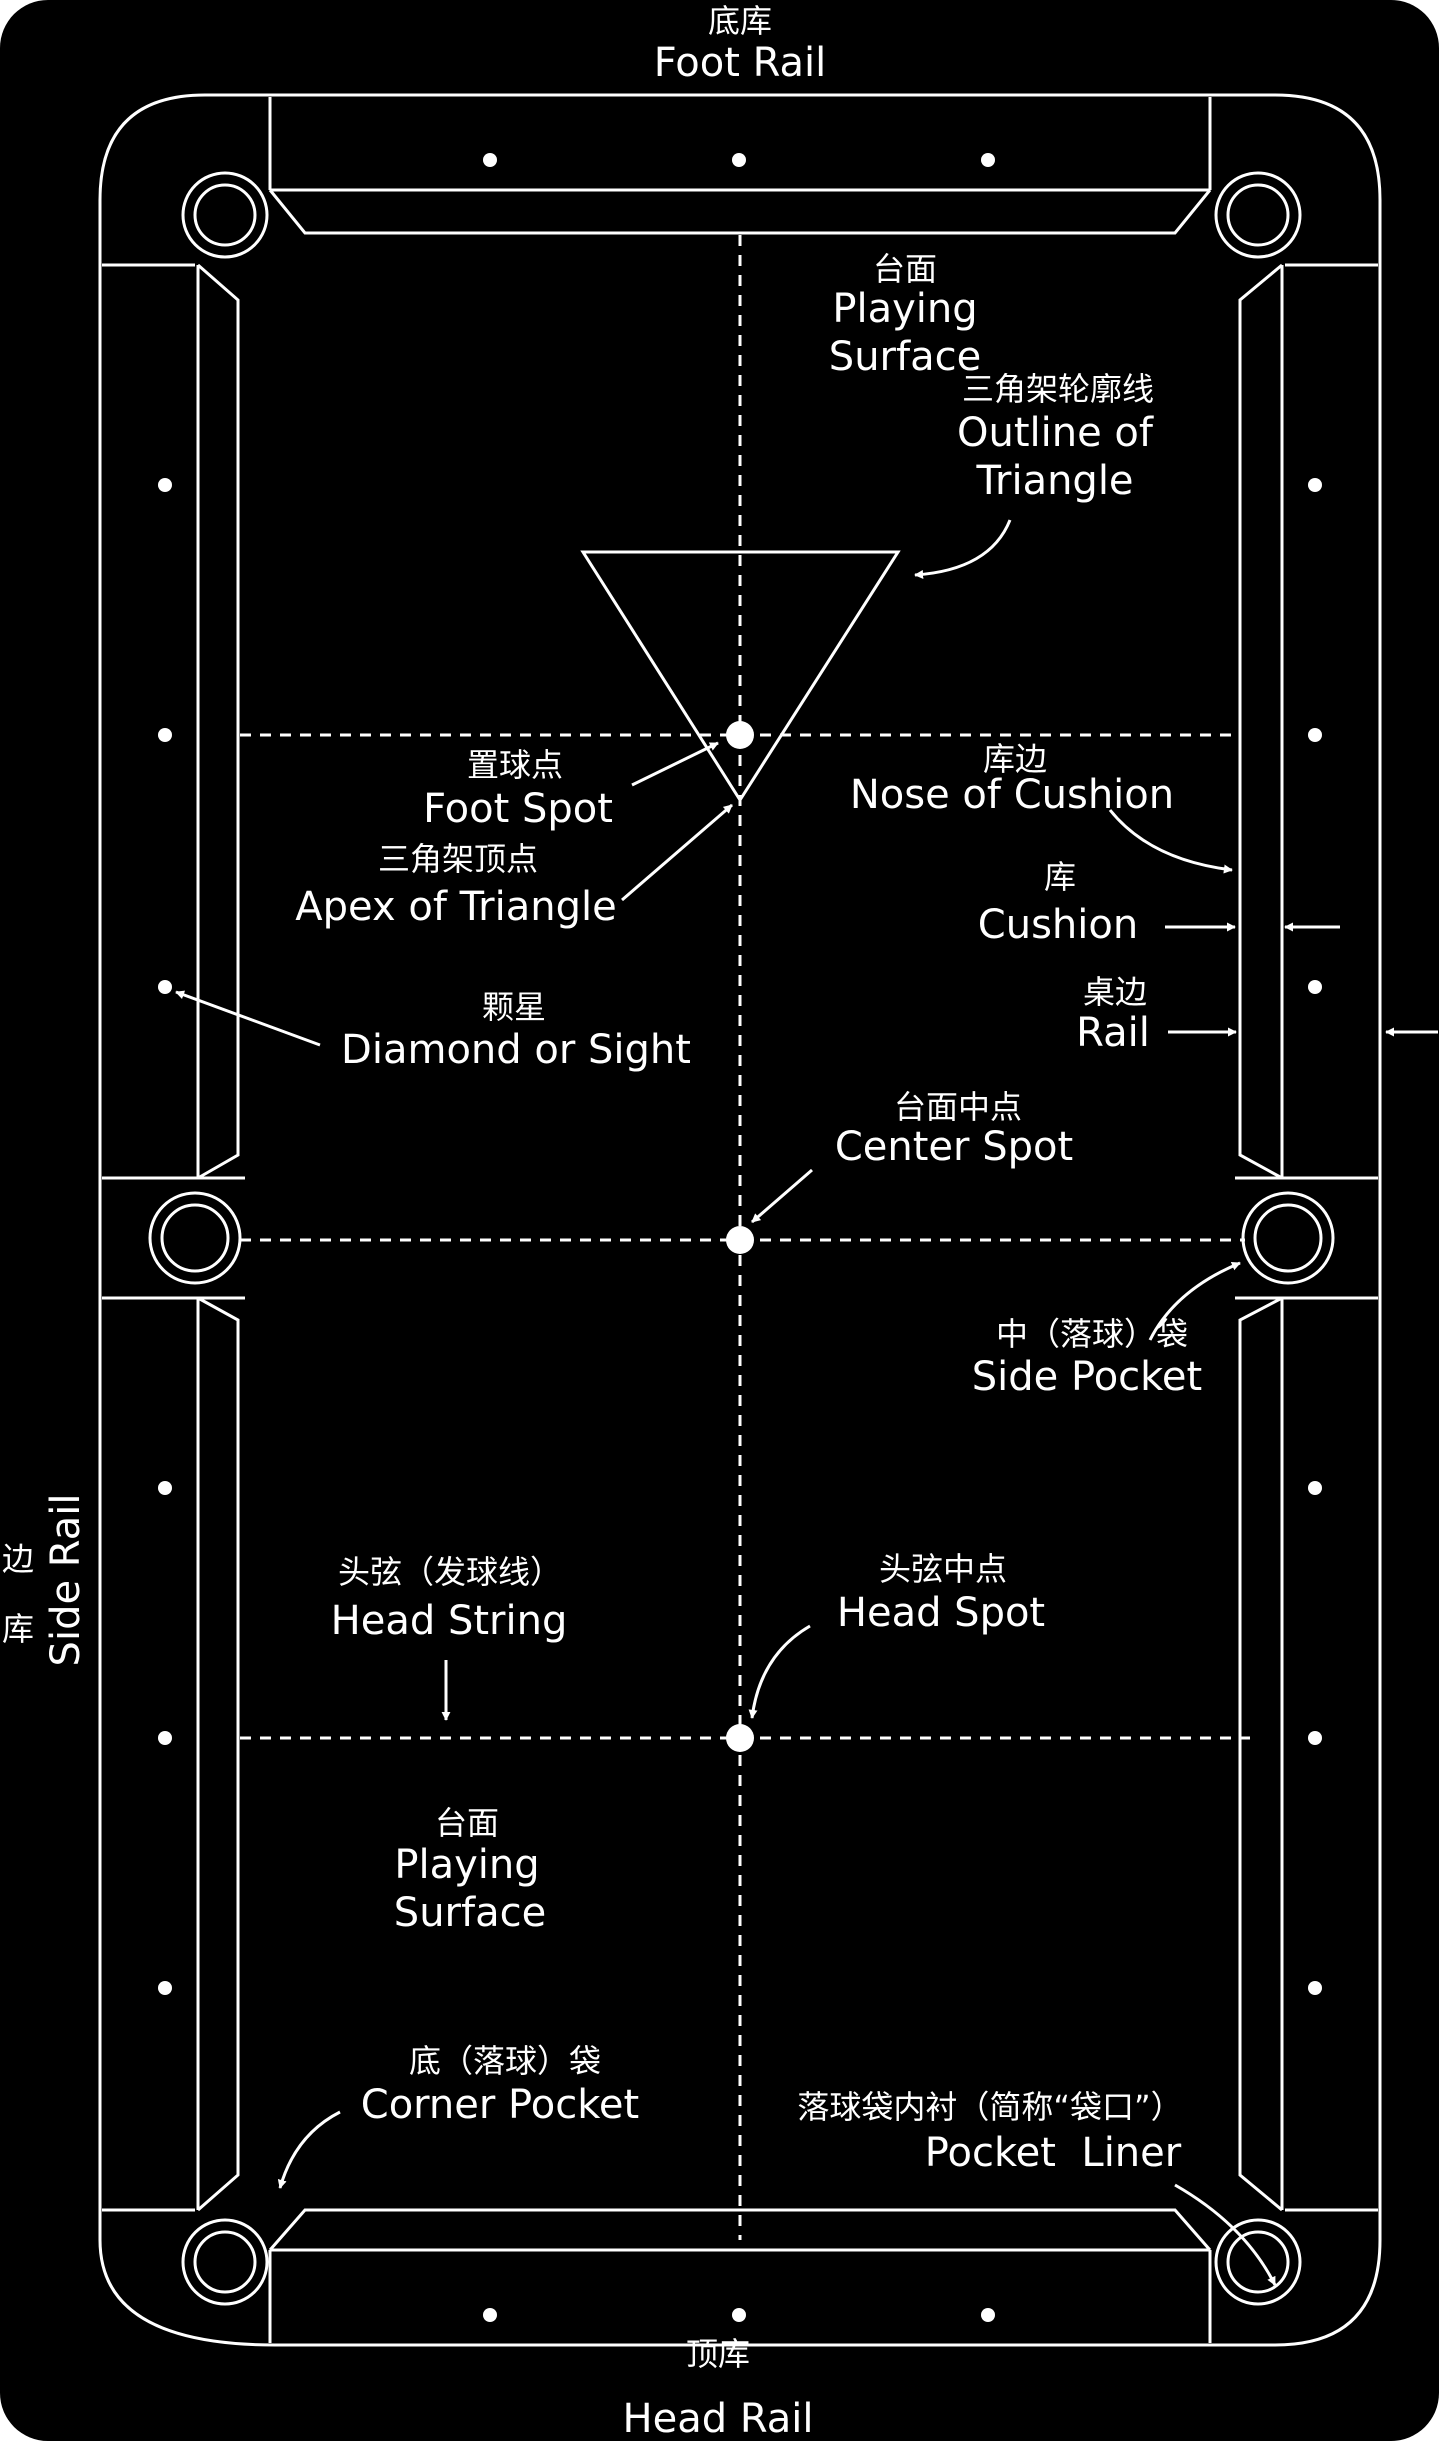 The image size is (1439, 2441). I want to click on nose-cushion-cn: 库边, so click(1015, 759).